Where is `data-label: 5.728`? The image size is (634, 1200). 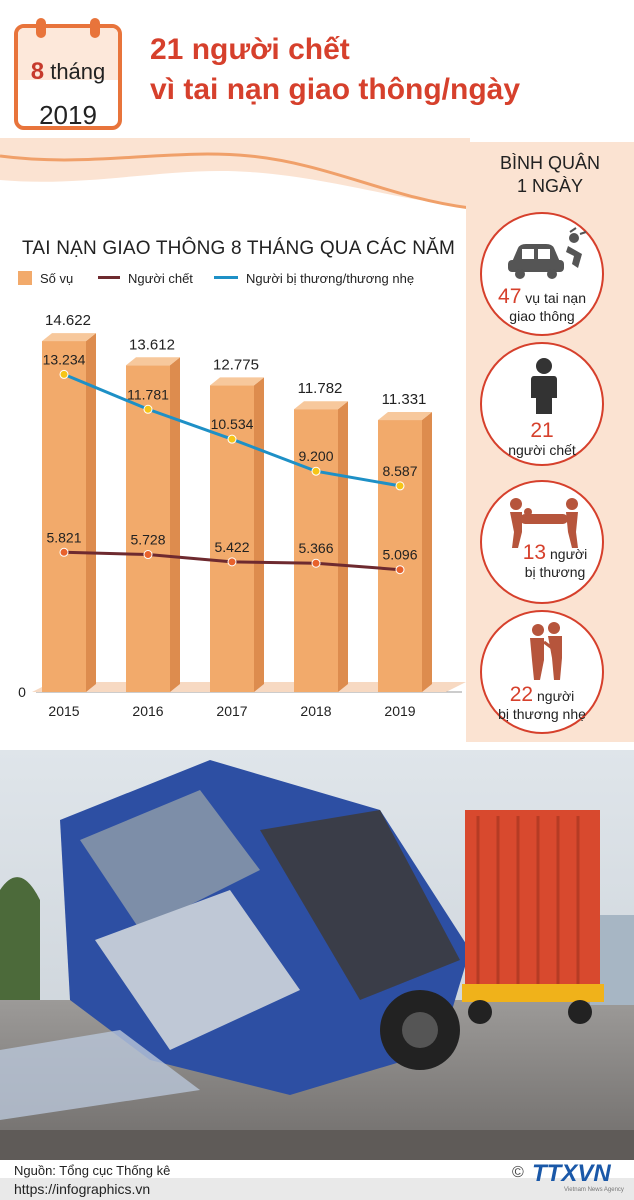
data-label: 5.728 is located at coordinates (147, 540).